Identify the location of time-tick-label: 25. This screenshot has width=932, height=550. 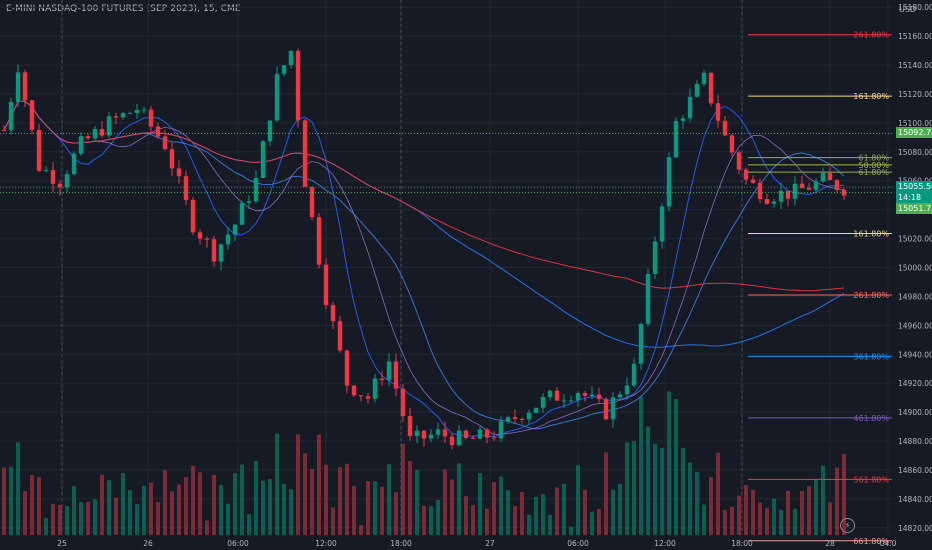
(62, 543).